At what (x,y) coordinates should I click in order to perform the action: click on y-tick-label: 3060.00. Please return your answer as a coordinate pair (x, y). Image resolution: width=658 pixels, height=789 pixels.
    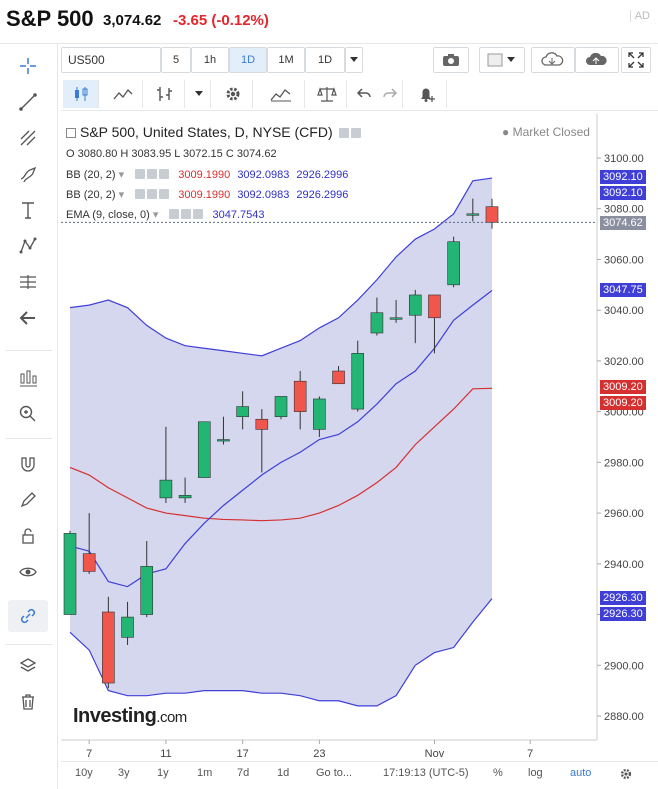
    Looking at the image, I should click on (624, 260).